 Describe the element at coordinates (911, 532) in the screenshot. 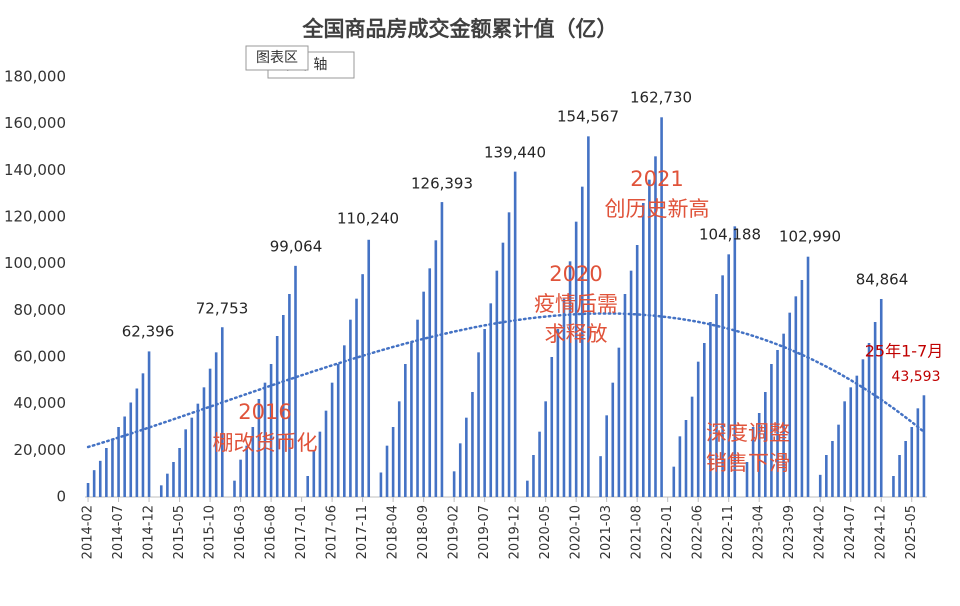

I see `x-tick-label: 2025-05` at that location.